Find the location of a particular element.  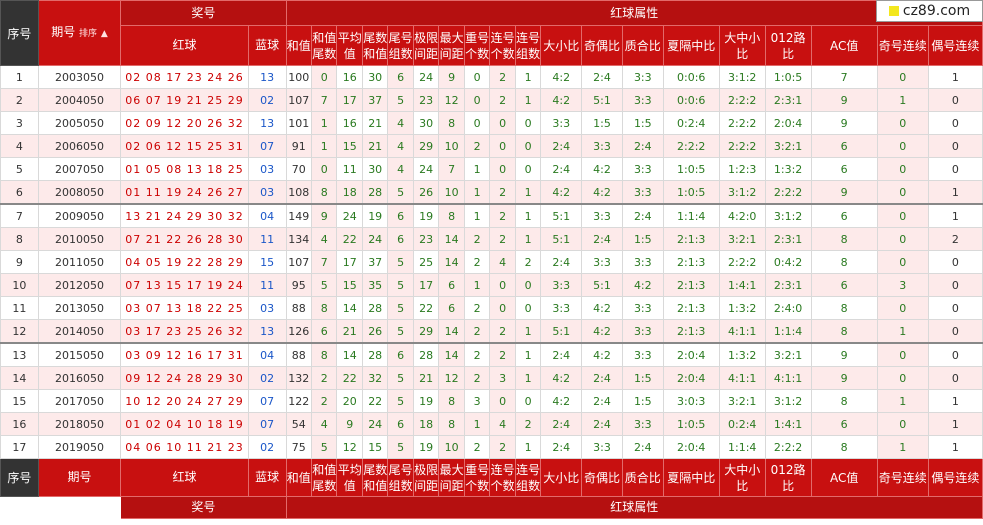

row-attr-cell: 4:2 is located at coordinates (561, 401).